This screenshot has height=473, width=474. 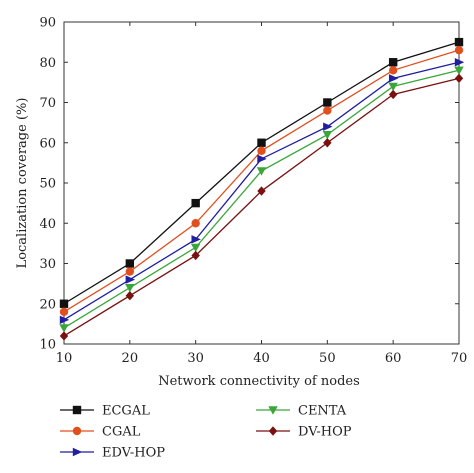 I want to click on legend-item-edv-hop: EDV-HOP, so click(x=112, y=453).